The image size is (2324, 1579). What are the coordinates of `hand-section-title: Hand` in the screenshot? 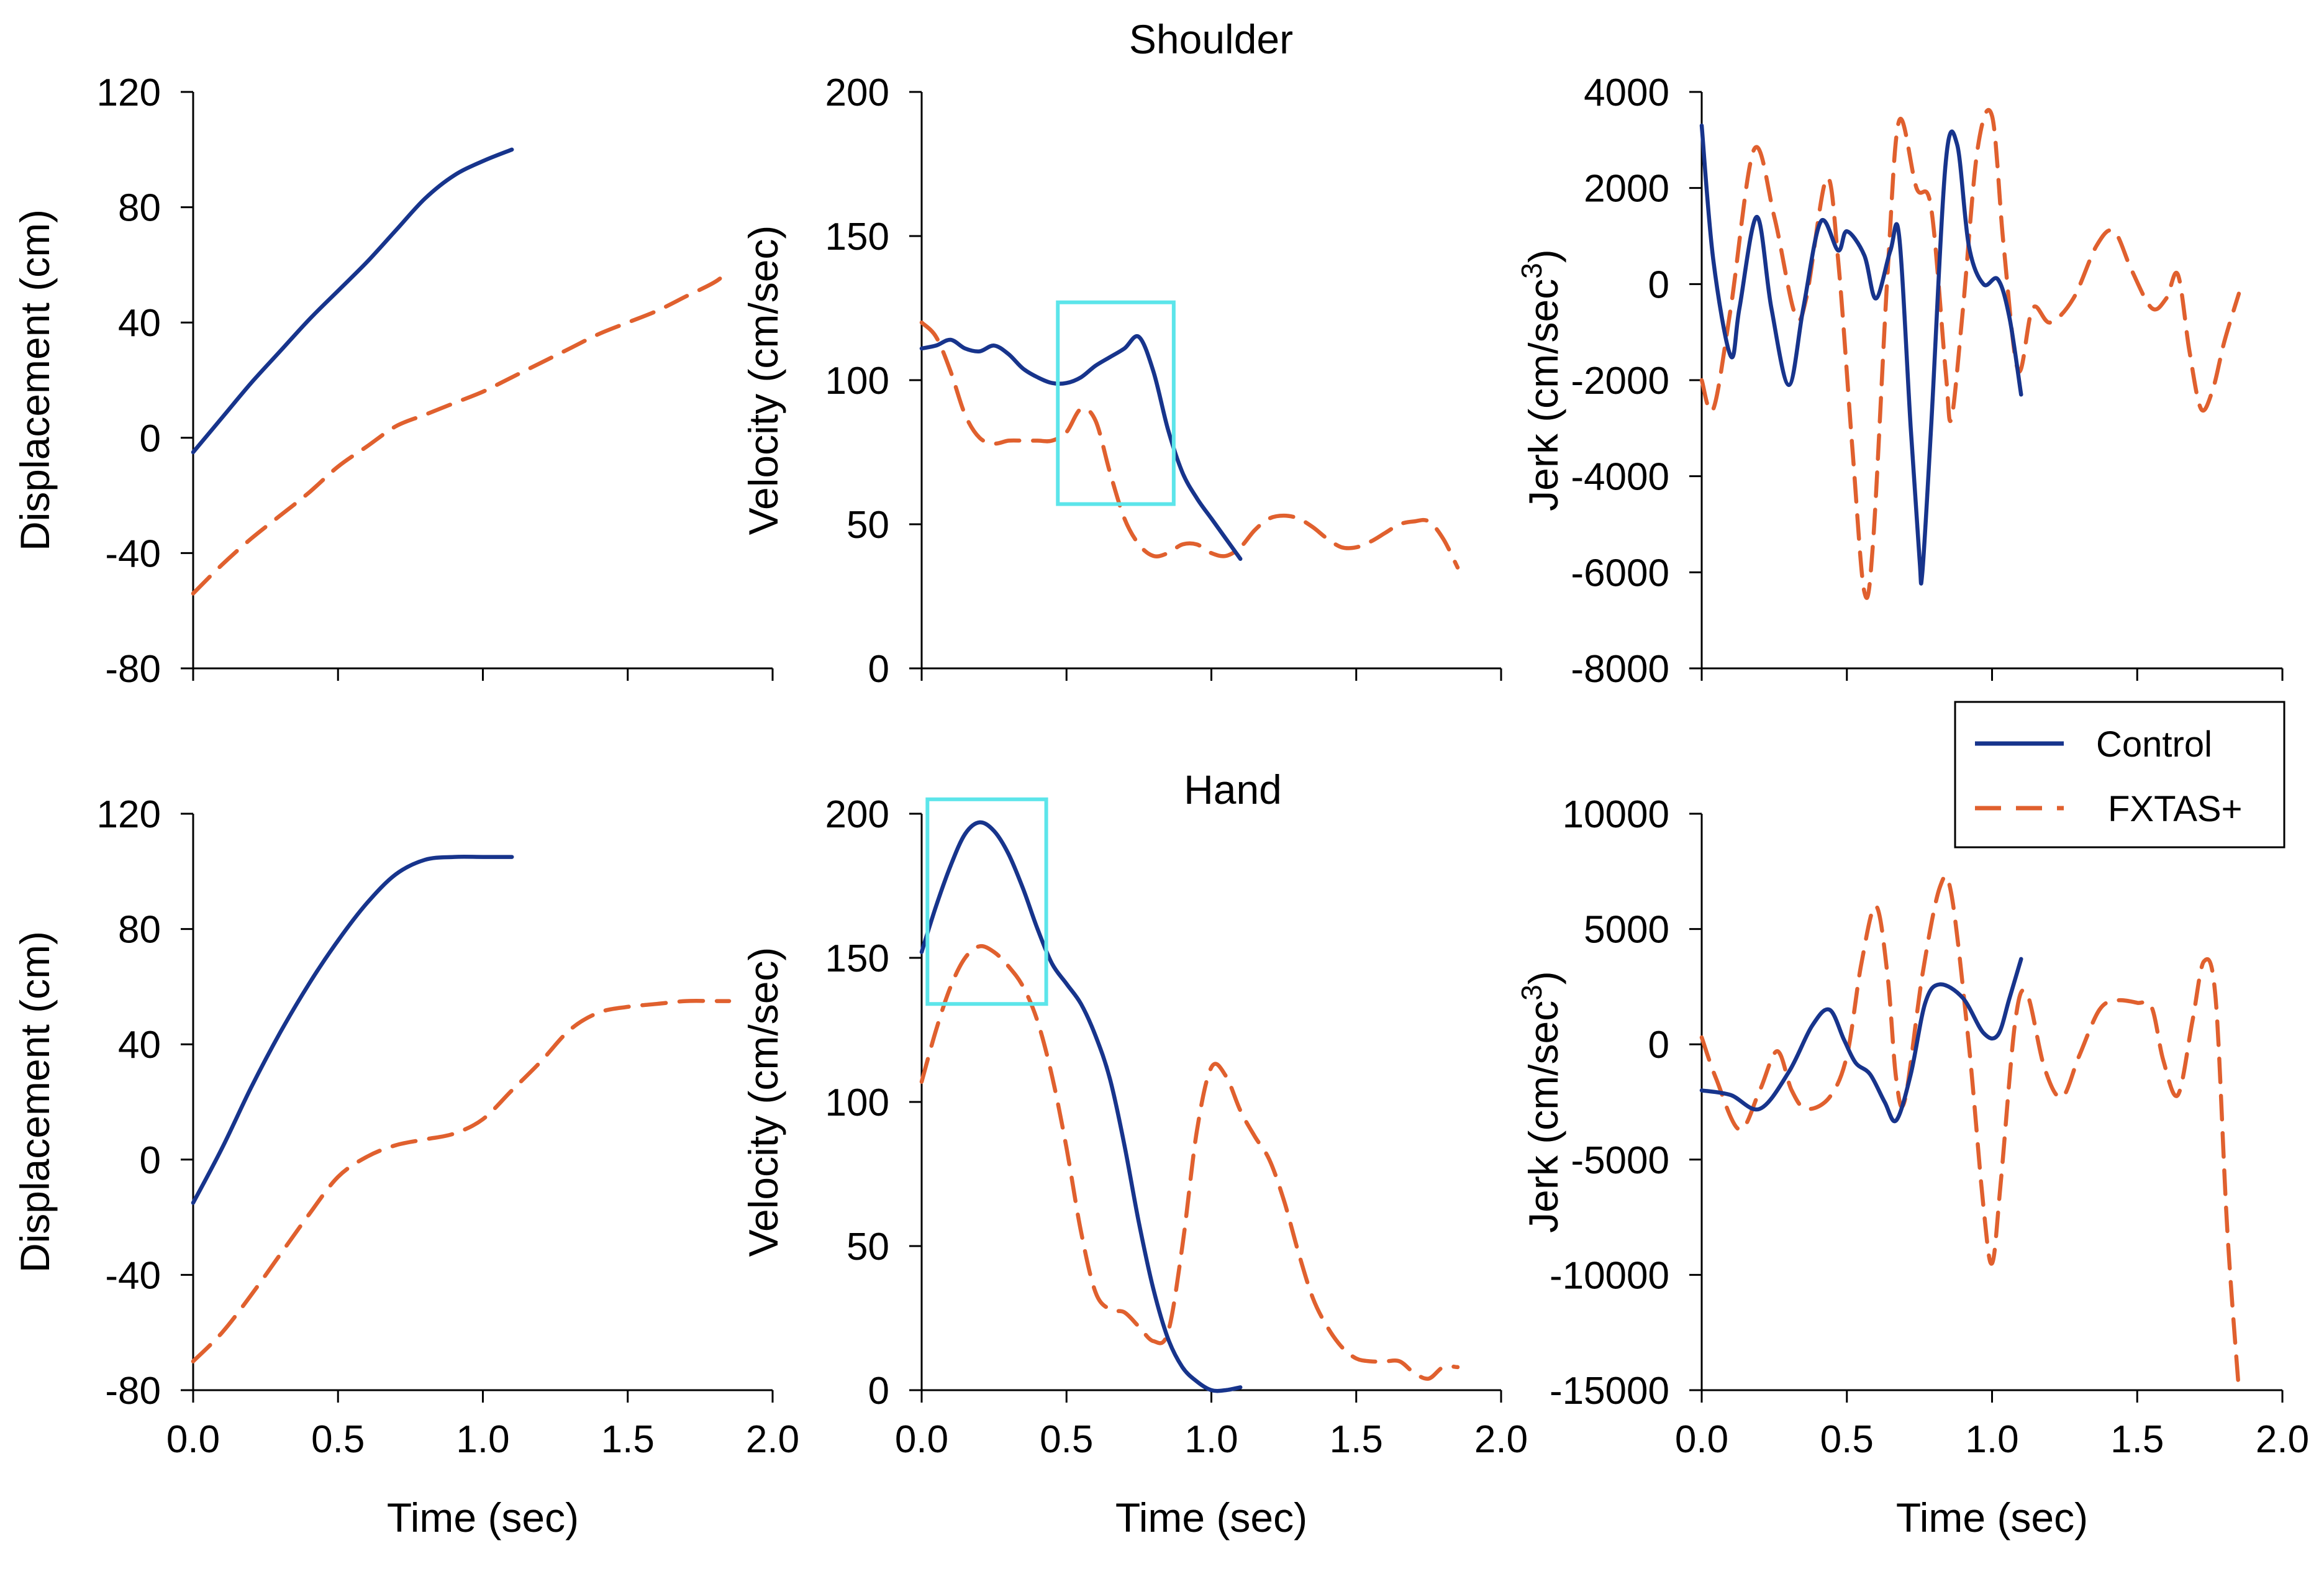 It's located at (1233, 790).